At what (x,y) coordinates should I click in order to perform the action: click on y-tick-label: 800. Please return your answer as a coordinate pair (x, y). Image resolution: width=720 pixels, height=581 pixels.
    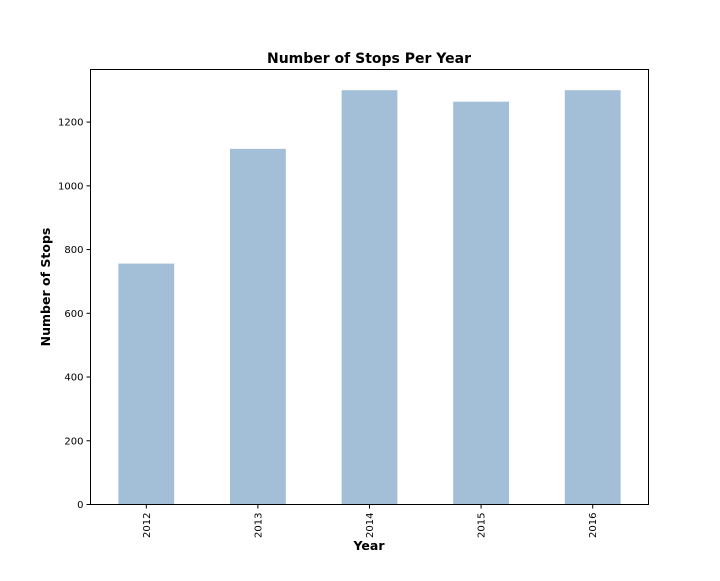
    Looking at the image, I should click on (73, 250).